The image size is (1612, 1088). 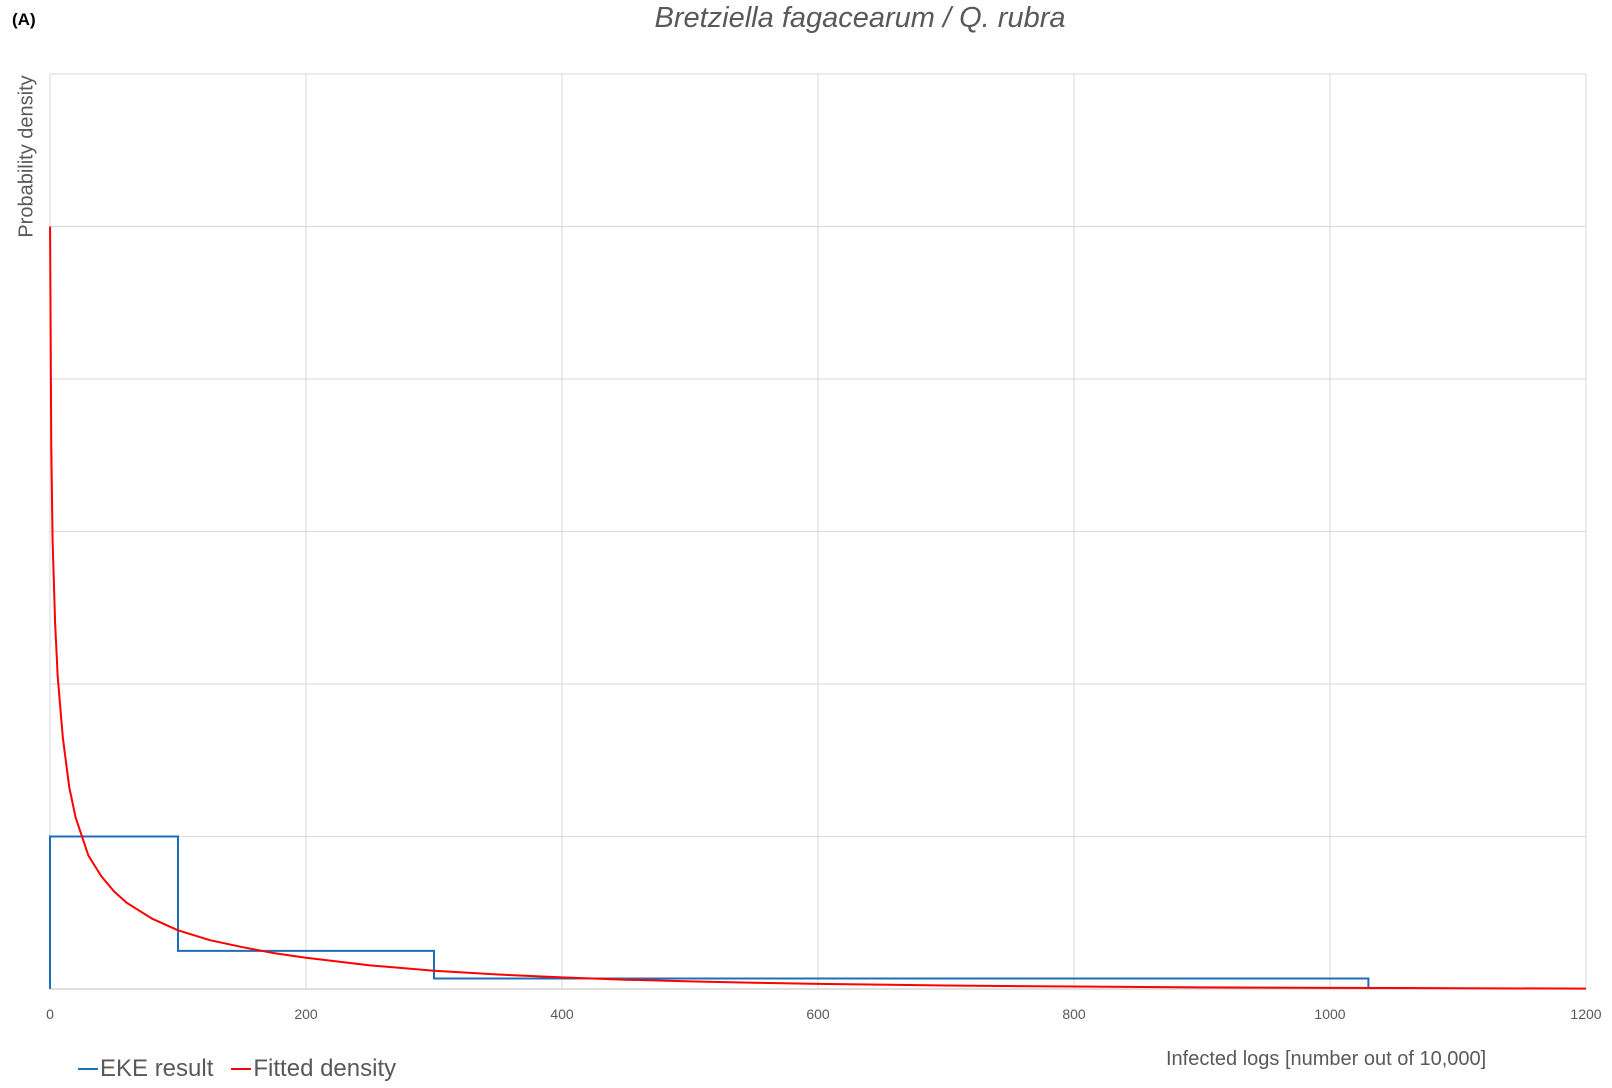 I want to click on legend-label-fitted: Fitted density, so click(x=325, y=1068).